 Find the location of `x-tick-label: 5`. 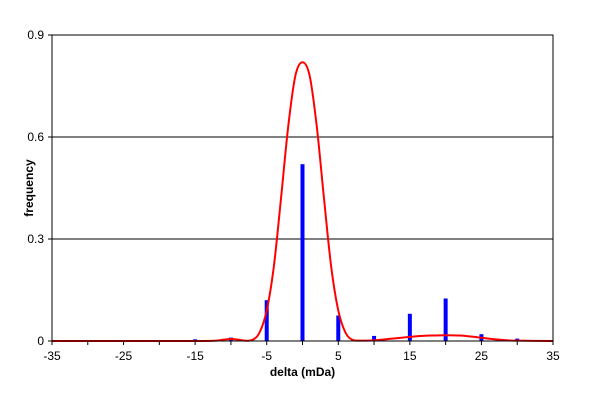

x-tick-label: 5 is located at coordinates (338, 356).